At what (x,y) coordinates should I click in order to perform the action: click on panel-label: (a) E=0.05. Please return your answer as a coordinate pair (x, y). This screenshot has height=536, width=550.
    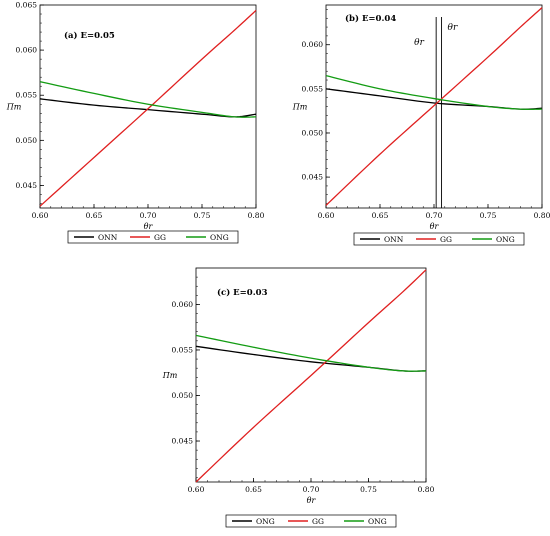
    Looking at the image, I should click on (89, 35).